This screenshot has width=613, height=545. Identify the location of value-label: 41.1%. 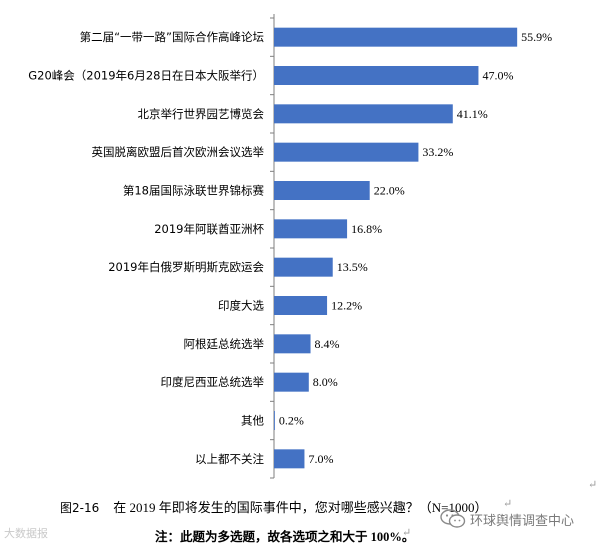
(472, 114).